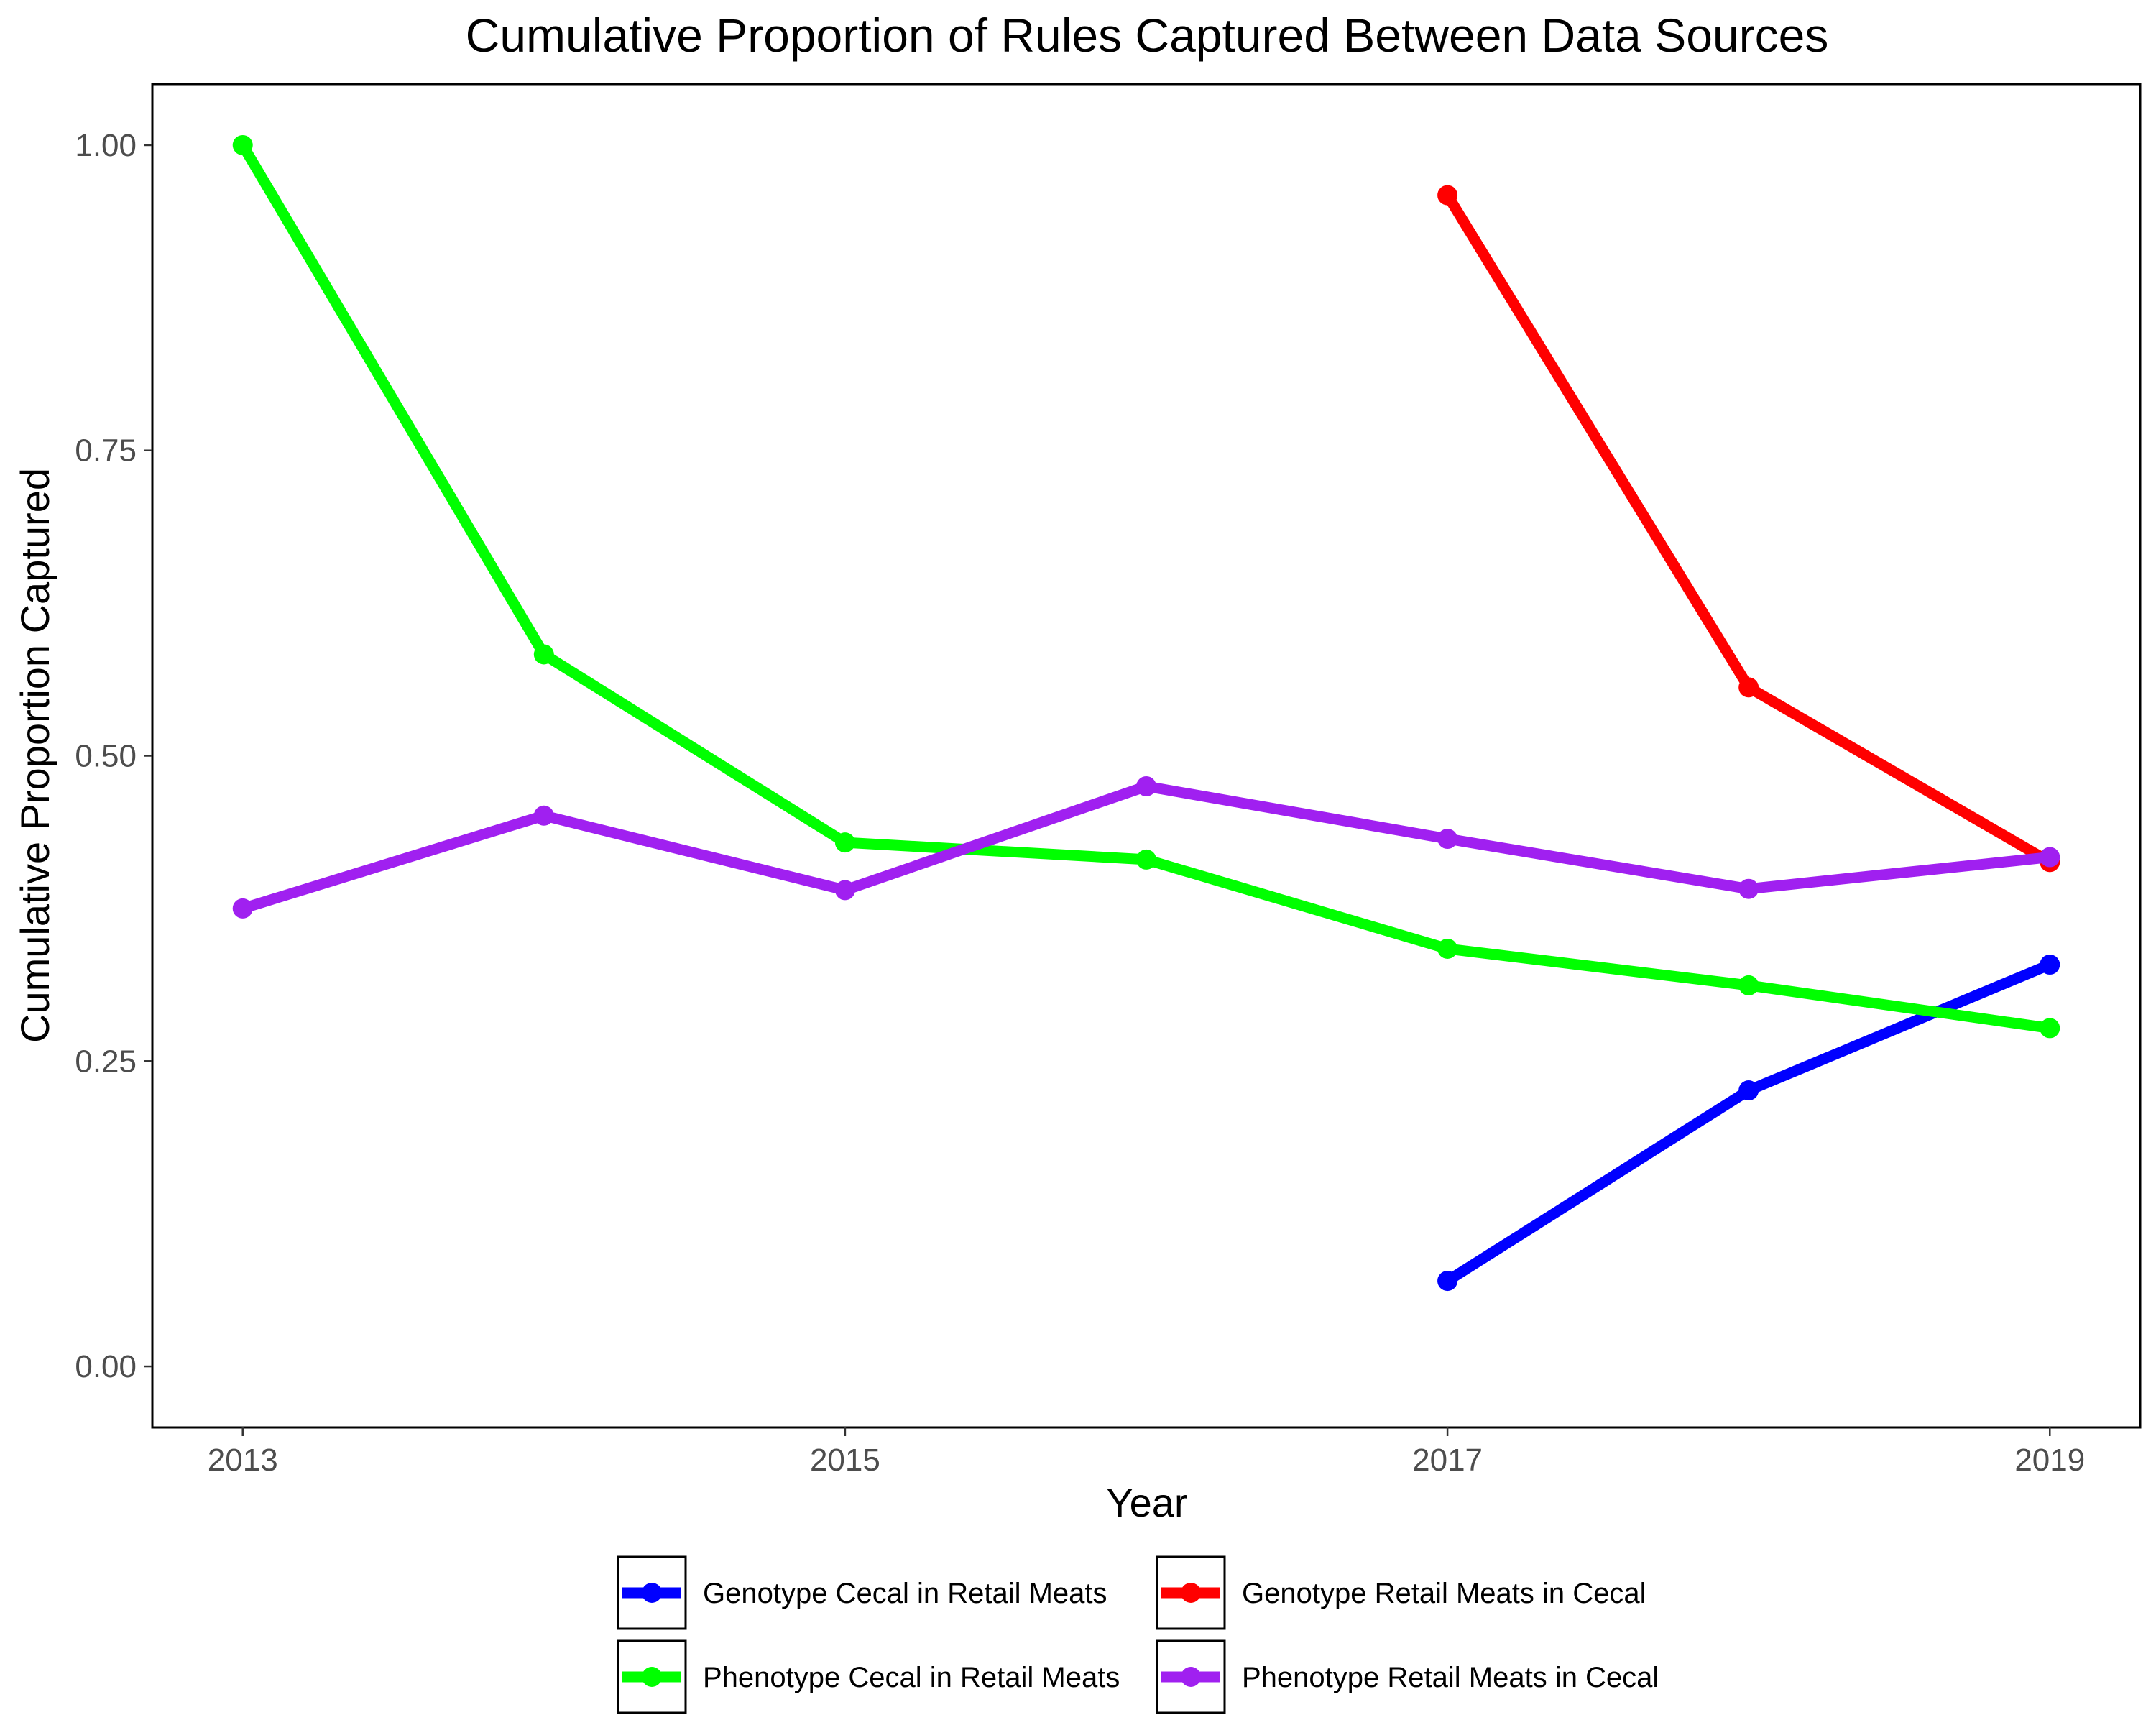  Describe the element at coordinates (1748, 985) in the screenshot. I see `data-point-phenotype-cecal-in-retail-meats-2018` at that location.